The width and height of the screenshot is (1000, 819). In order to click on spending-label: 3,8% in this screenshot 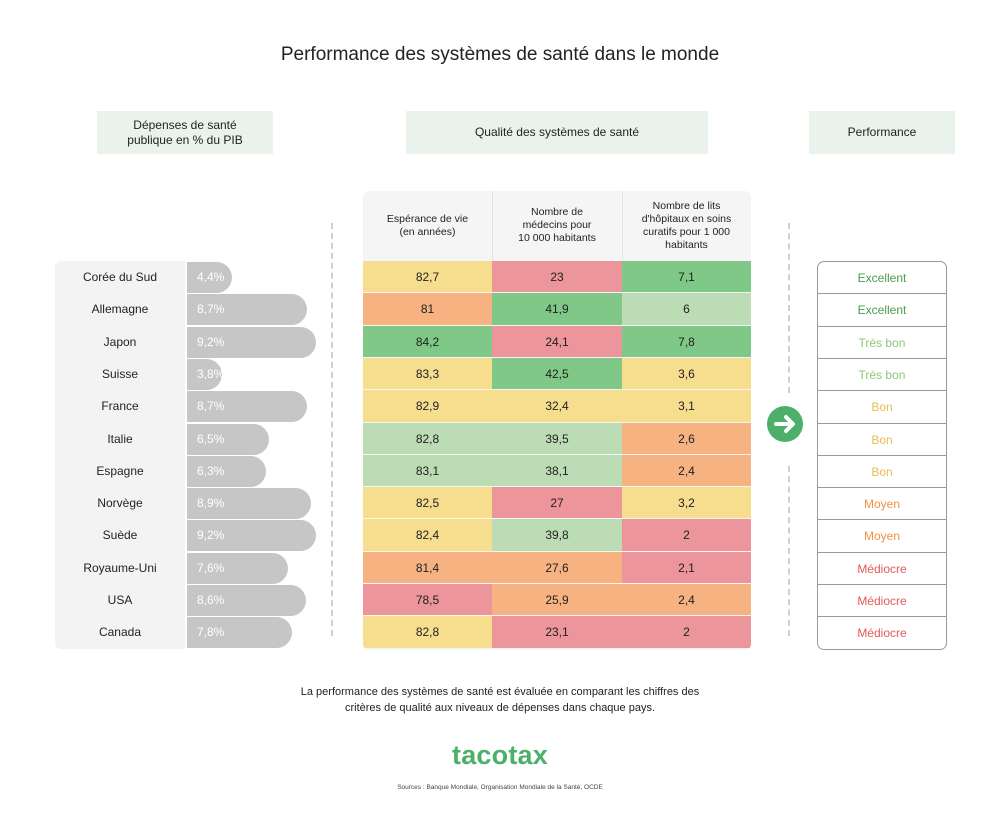, I will do `click(211, 374)`.